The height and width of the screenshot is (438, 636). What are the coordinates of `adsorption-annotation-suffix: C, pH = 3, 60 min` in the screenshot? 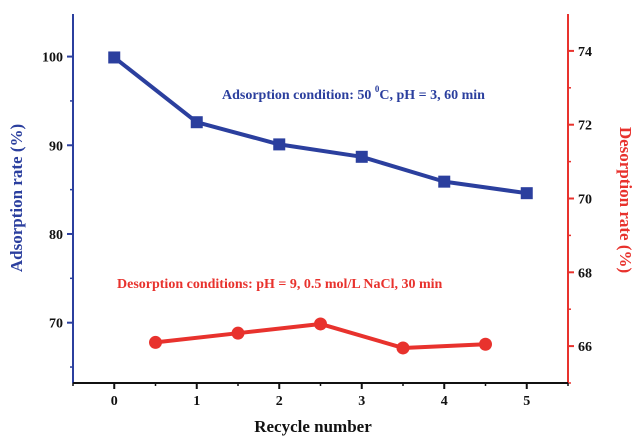 It's located at (432, 95).